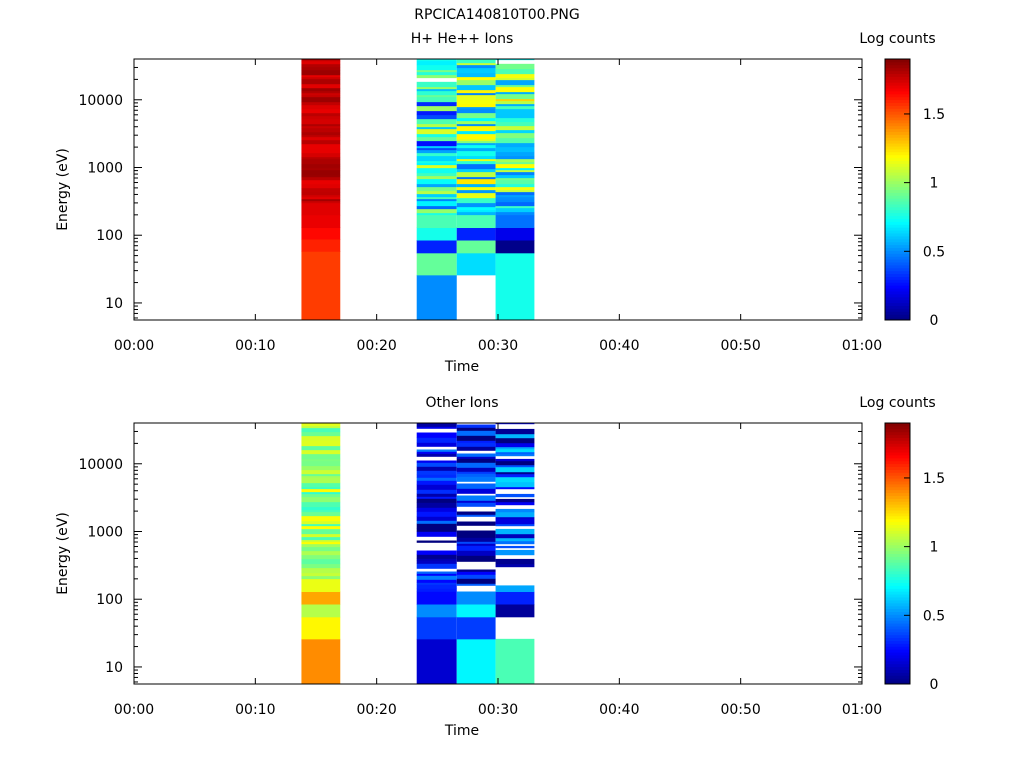 This screenshot has width=1024, height=768. Describe the element at coordinates (897, 189) in the screenshot. I see `colorbar-frame` at that location.